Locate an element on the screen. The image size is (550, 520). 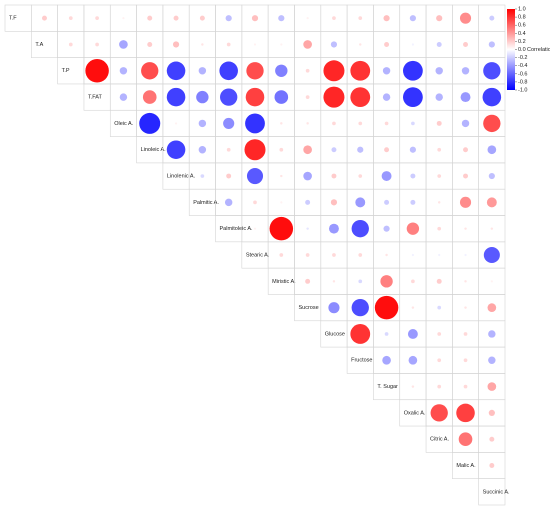
variable-label: T.F is located at coordinates (13, 19).